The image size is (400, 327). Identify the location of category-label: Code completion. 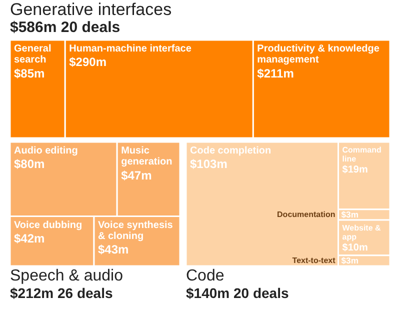
(231, 151).